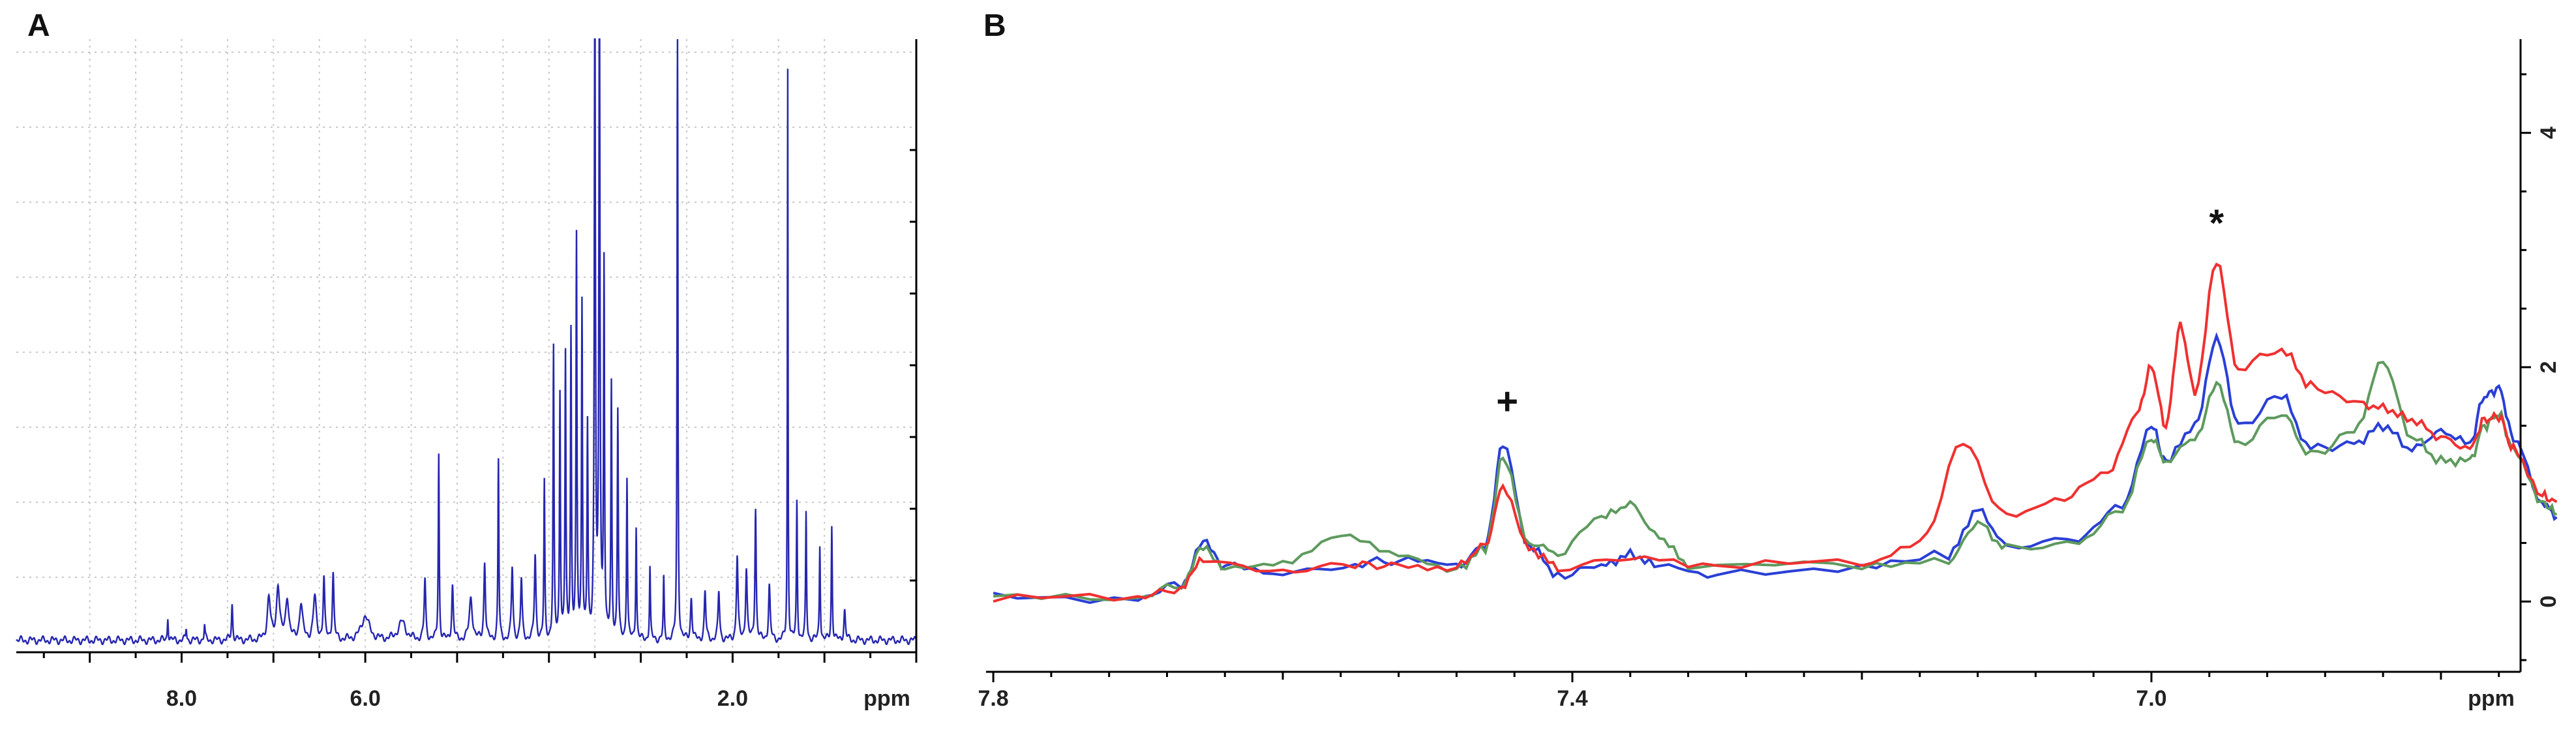 The image size is (2576, 739). Describe the element at coordinates (1739, 692) in the screenshot. I see `panel-b-x-ticks: 7.8 7.4 7.0` at that location.